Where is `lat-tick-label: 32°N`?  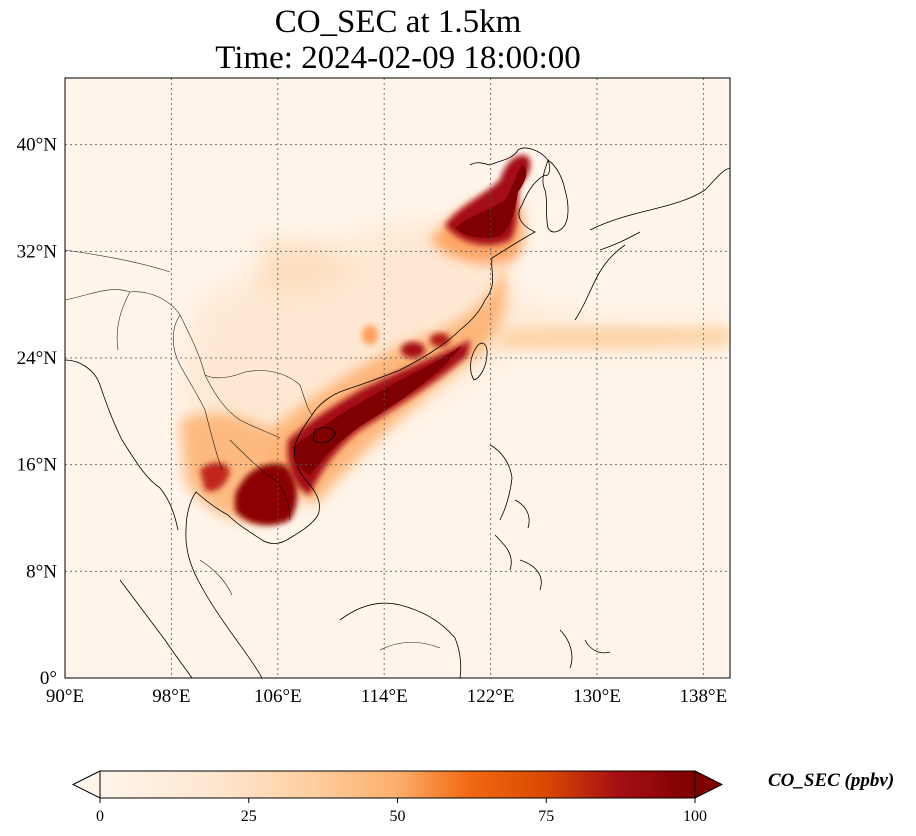 lat-tick-label: 32°N is located at coordinates (37, 251).